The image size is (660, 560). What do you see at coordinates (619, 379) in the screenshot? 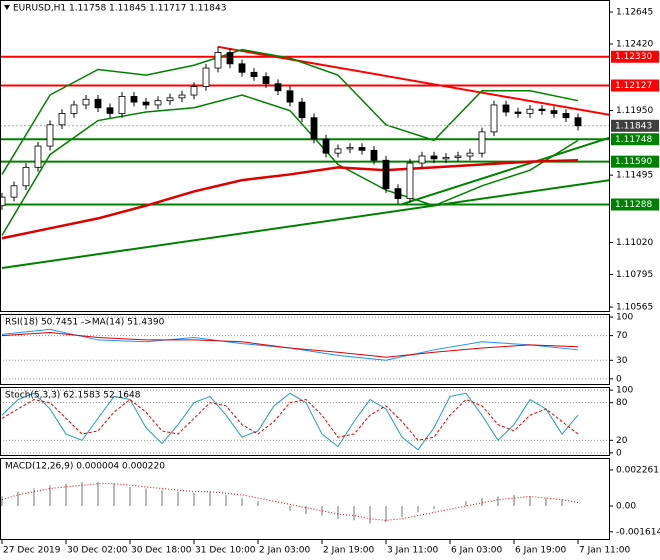
I see `y-tick-label: 0` at bounding box center [619, 379].